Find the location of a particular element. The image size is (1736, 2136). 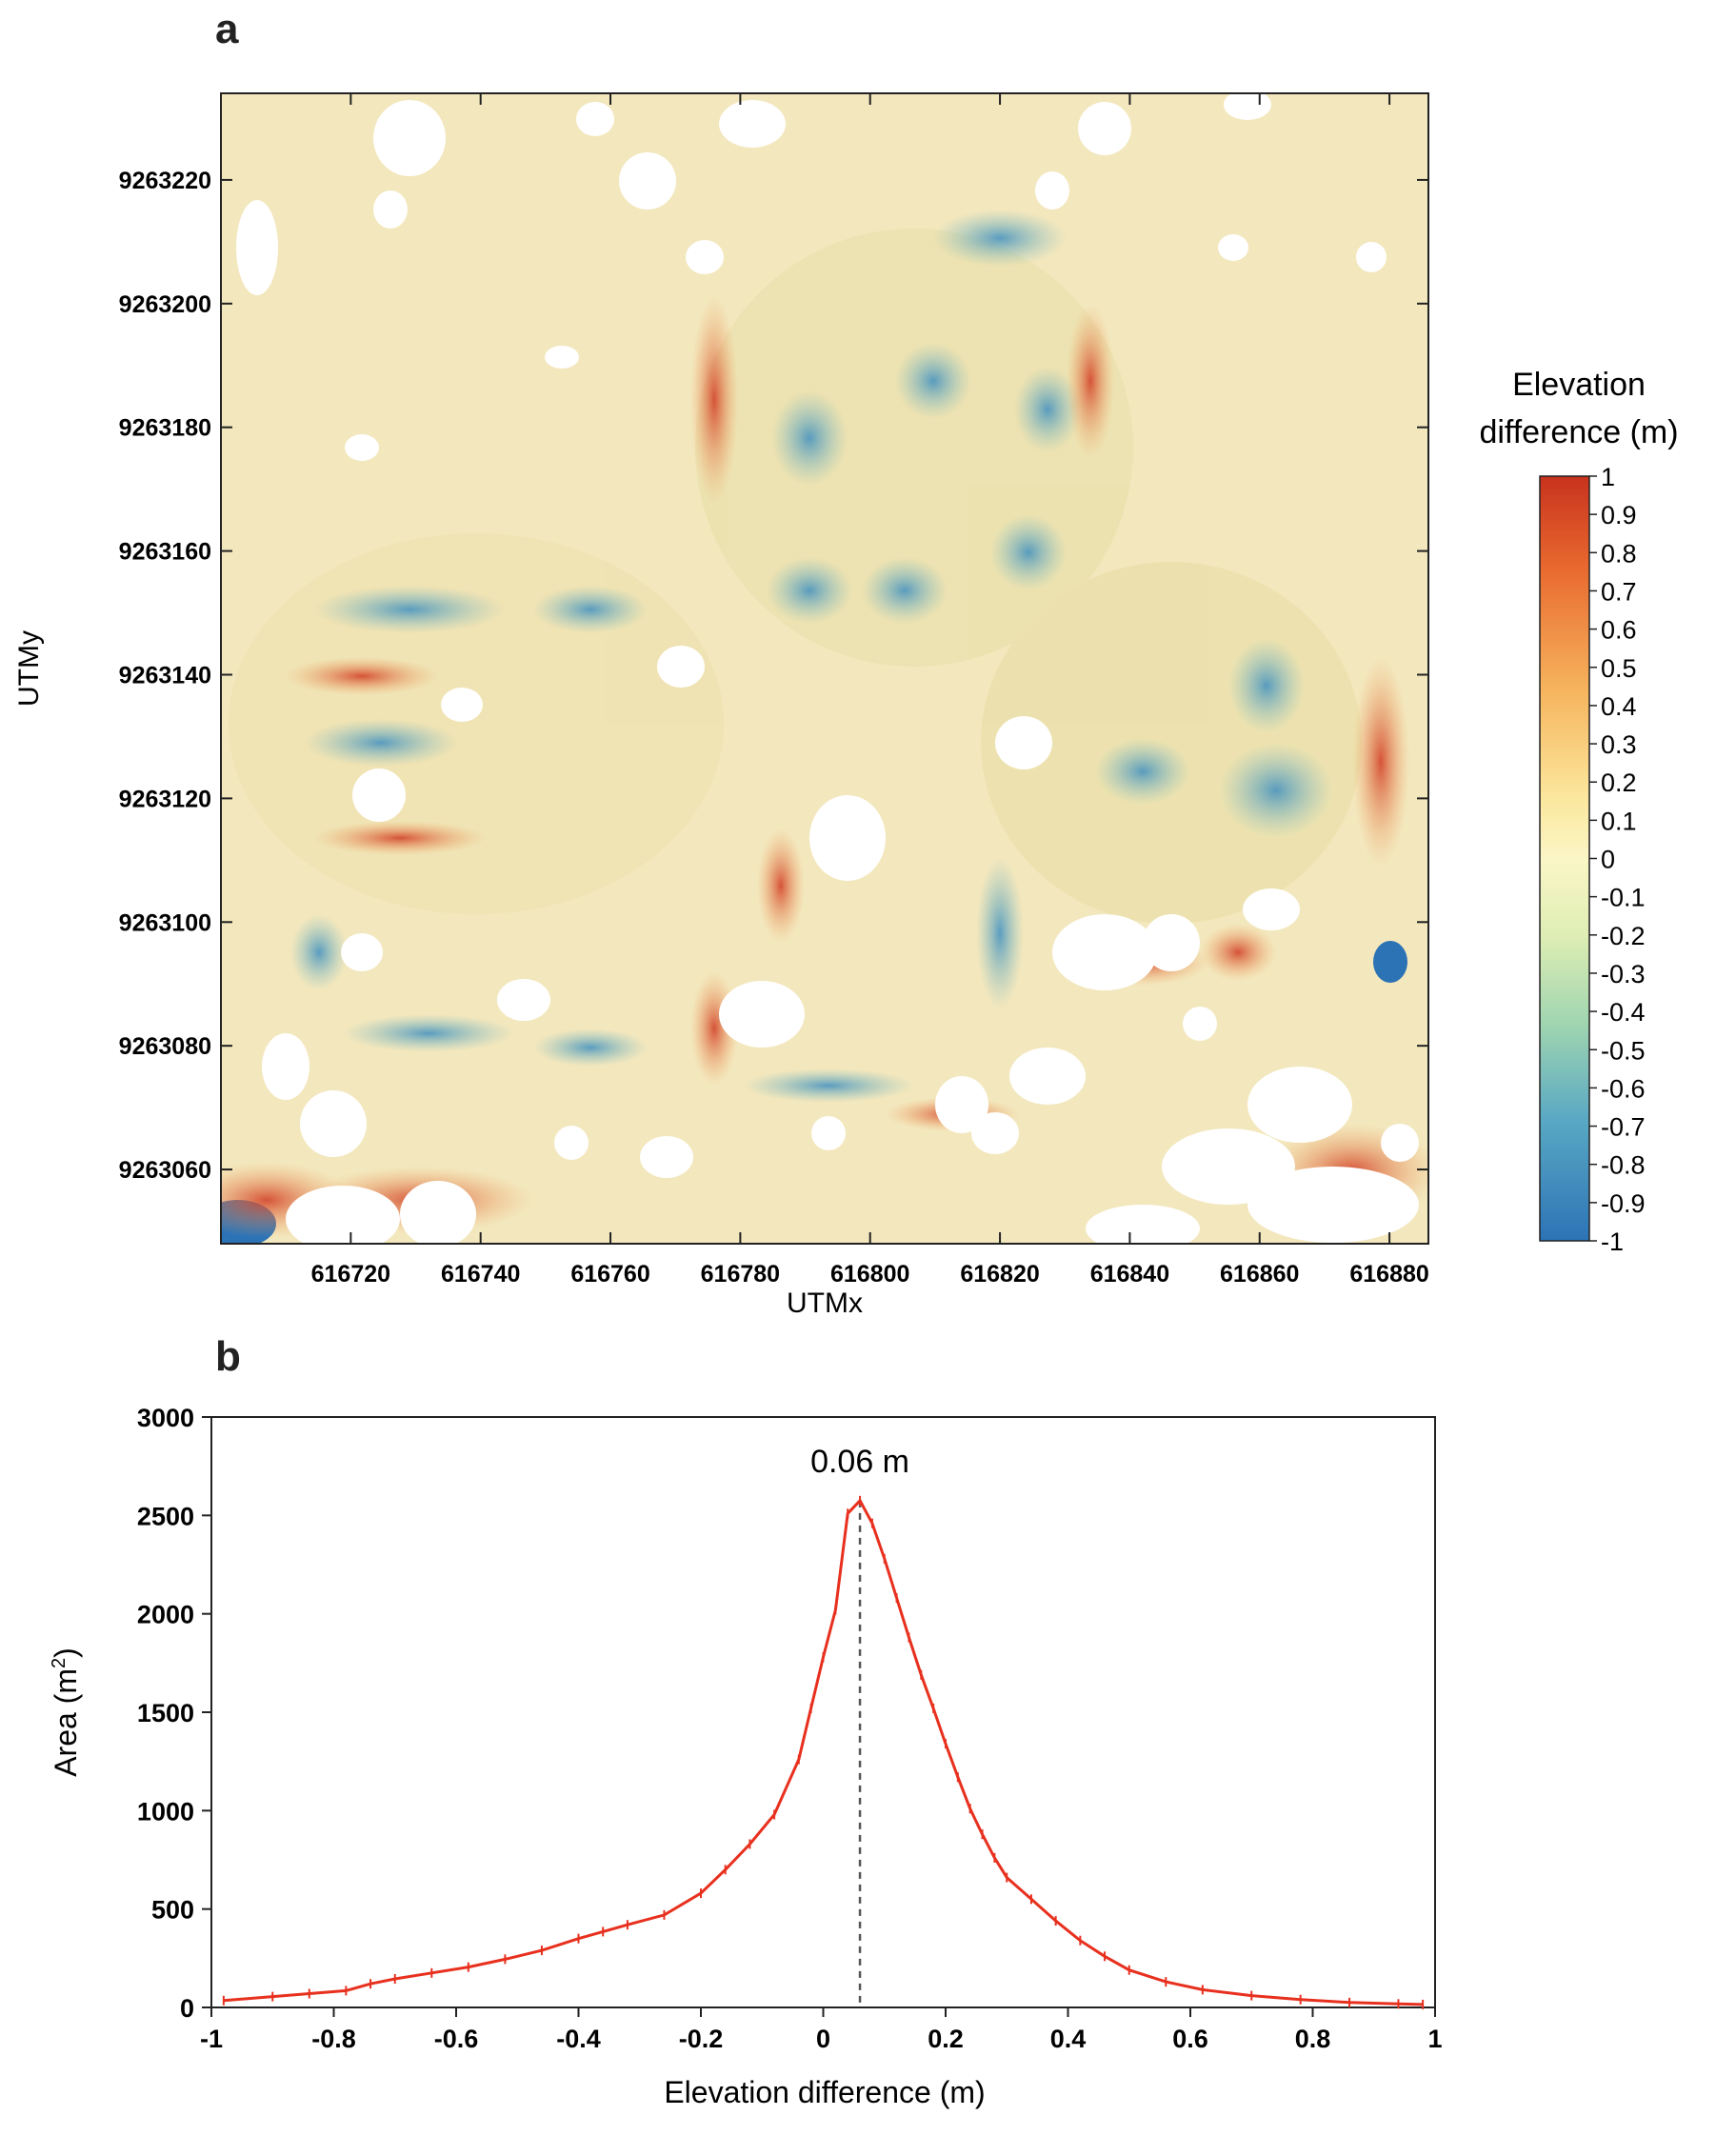

hist-y-tick-label: 1000 is located at coordinates (165, 1811).